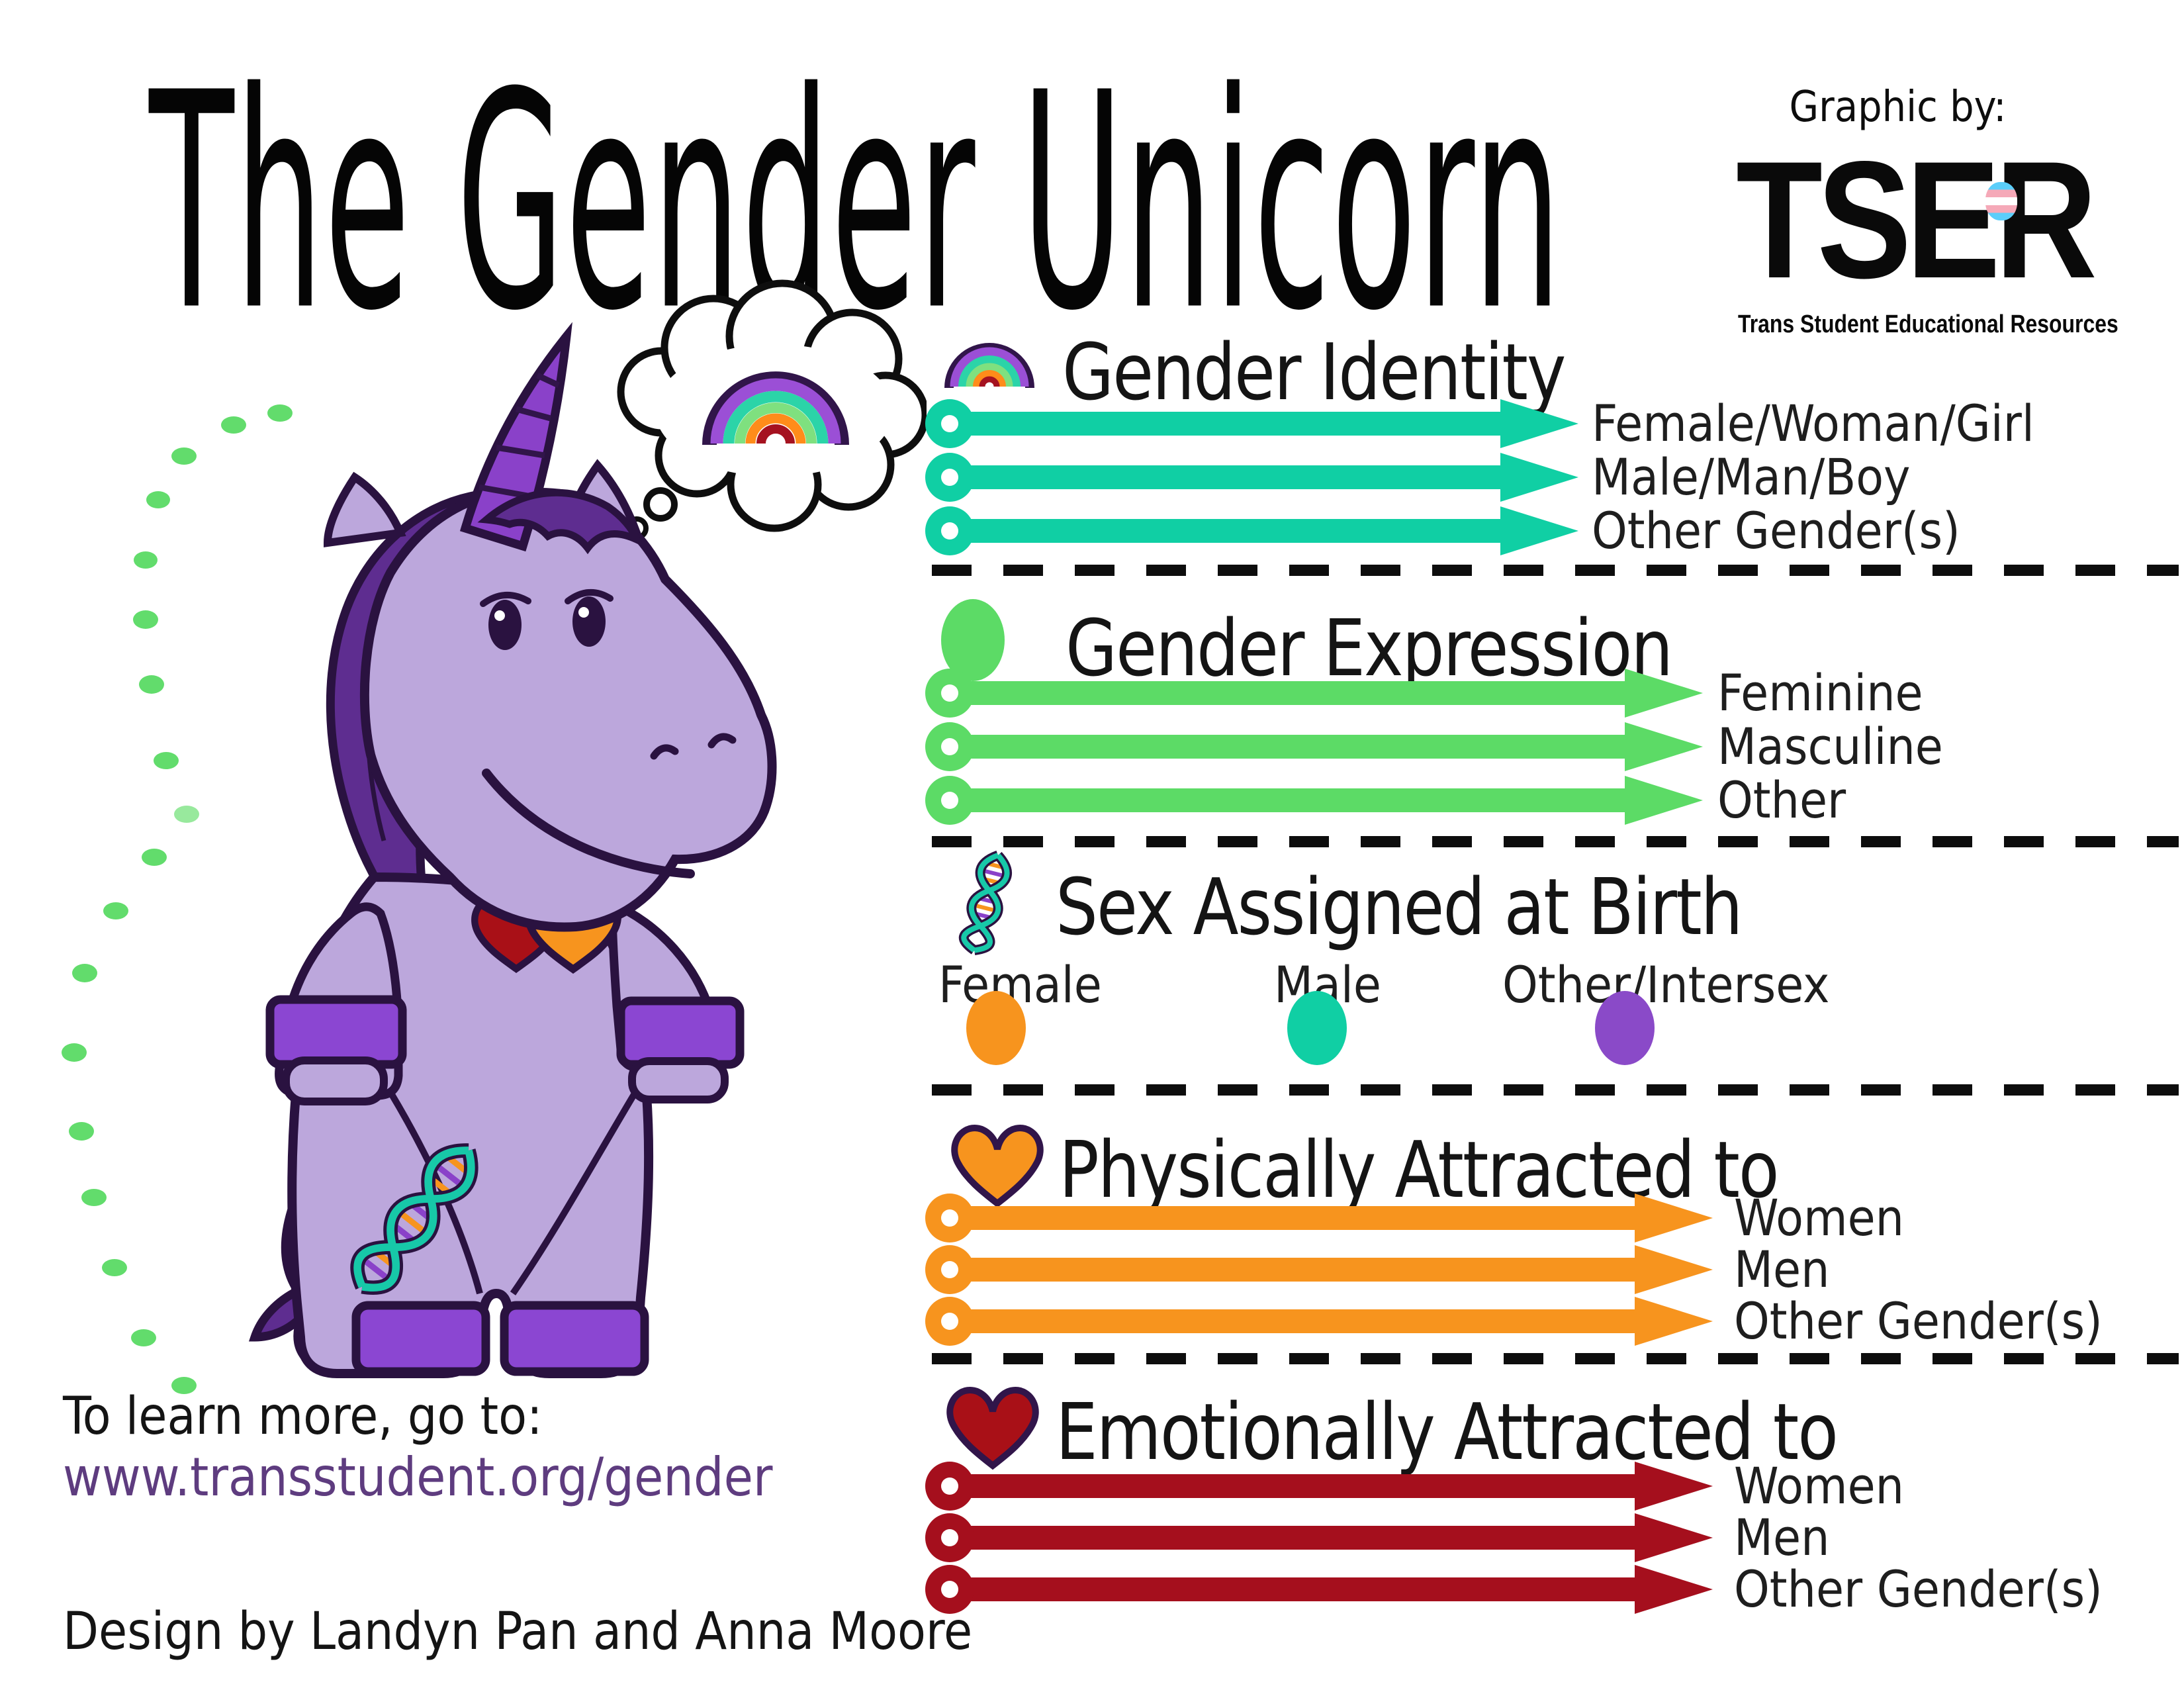 The width and height of the screenshot is (2184, 1688). Describe the element at coordinates (418, 1477) in the screenshot. I see `website-link: www.transstudent.org/gender` at that location.